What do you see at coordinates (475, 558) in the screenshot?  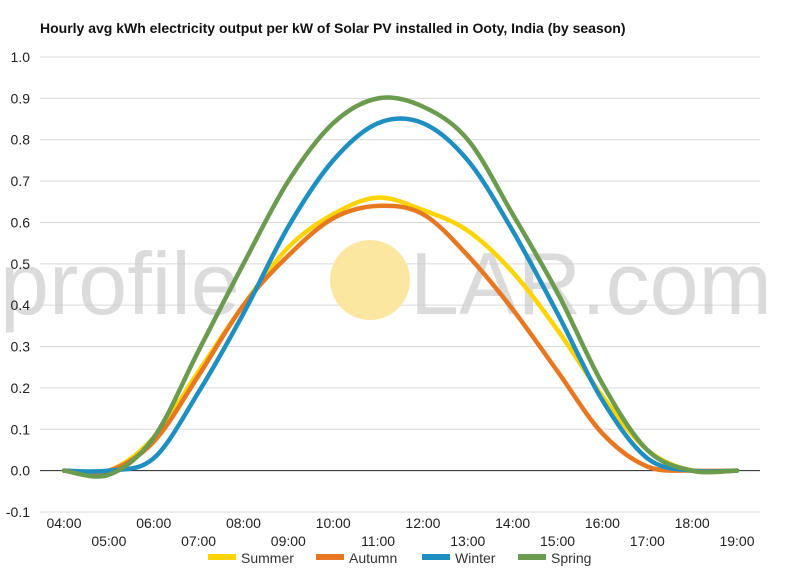 I see `legend-label: Winter` at bounding box center [475, 558].